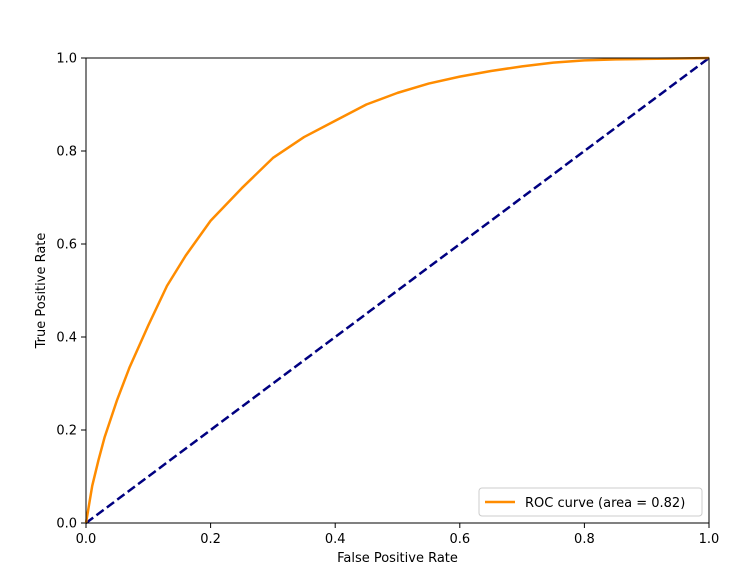 The width and height of the screenshot is (746, 573). Describe the element at coordinates (66, 152) in the screenshot. I see `y-tick-label: 0.8` at that location.